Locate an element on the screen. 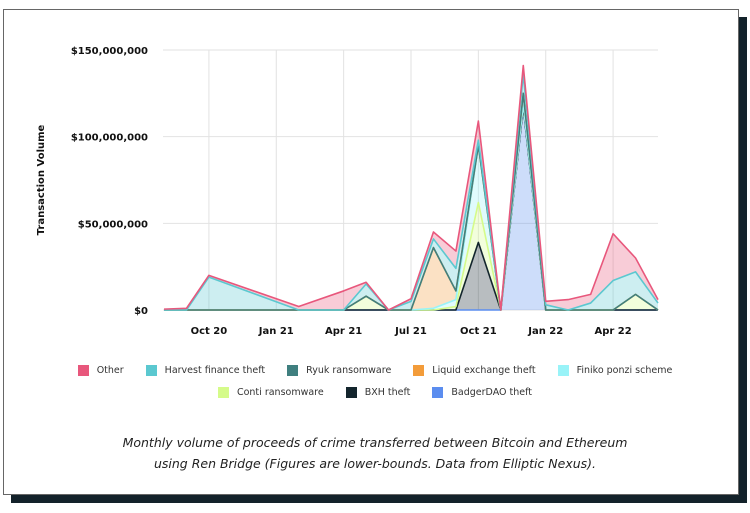  x-tick-label: Oct 21 is located at coordinates (478, 331).